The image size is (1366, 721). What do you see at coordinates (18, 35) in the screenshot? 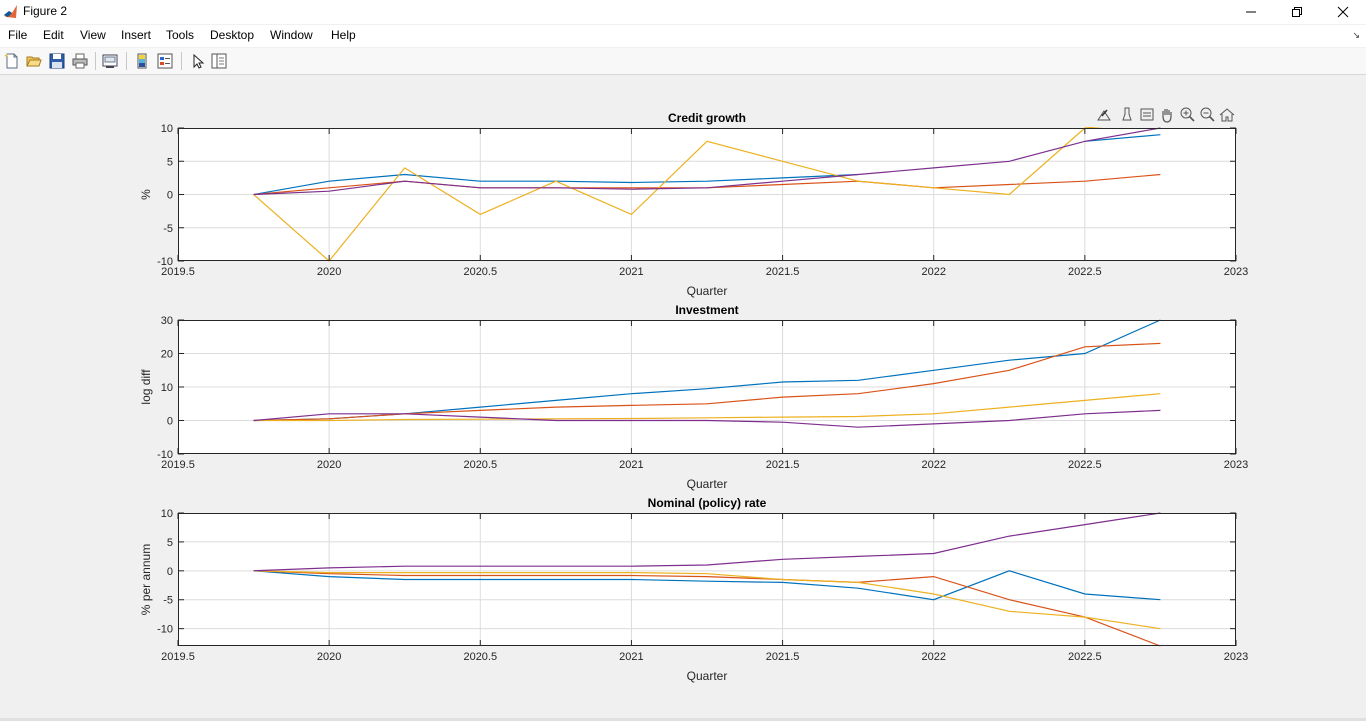
I see `menu-file: File` at bounding box center [18, 35].